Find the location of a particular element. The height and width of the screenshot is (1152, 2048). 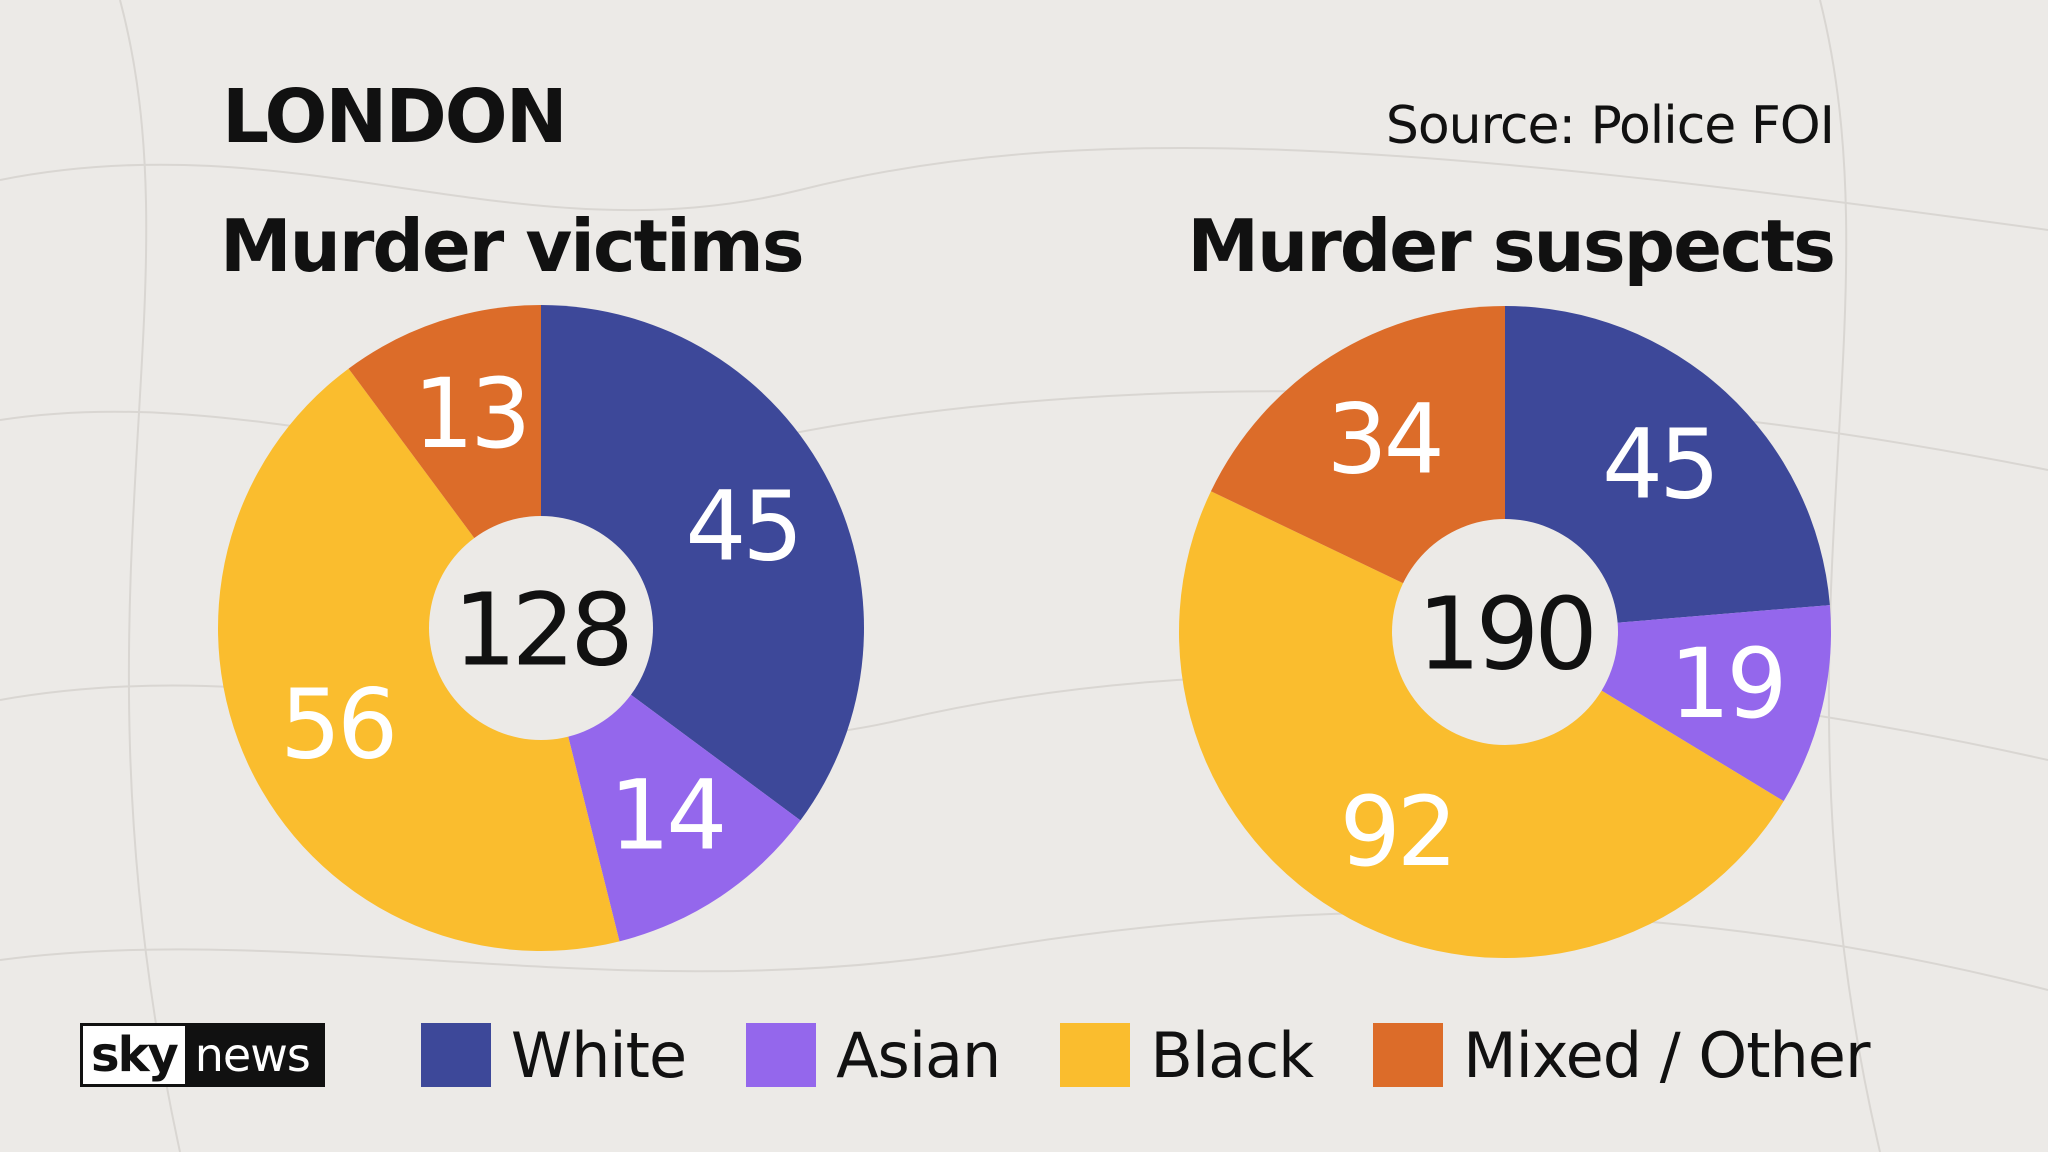

logo-news-text: news is located at coordinates (253, 1055).